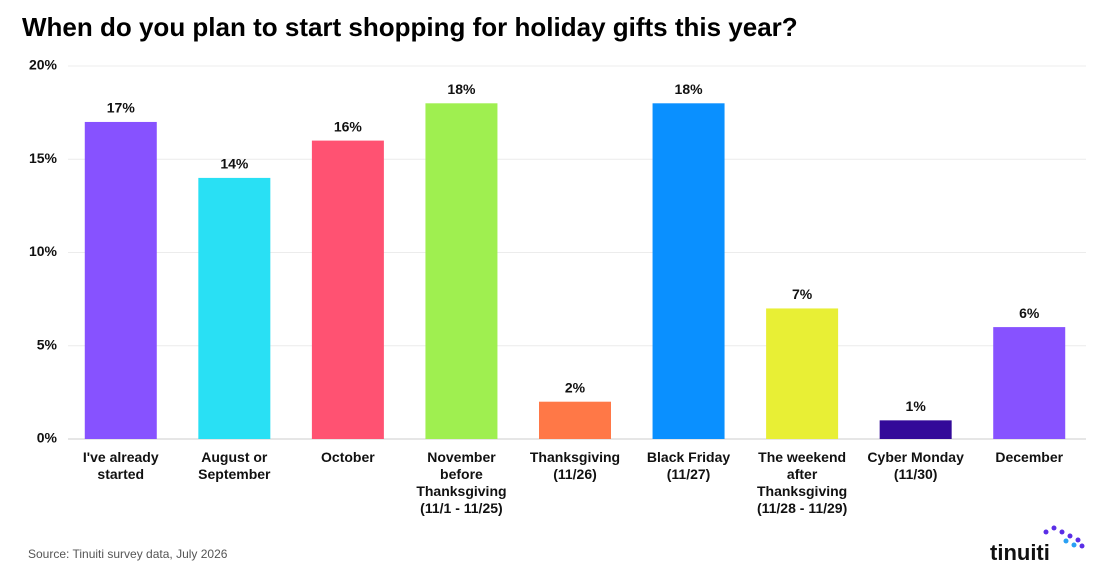 The height and width of the screenshot is (582, 1110). What do you see at coordinates (128, 554) in the screenshot?
I see `source-note: Source: Tinuiti survey data, July 2026` at bounding box center [128, 554].